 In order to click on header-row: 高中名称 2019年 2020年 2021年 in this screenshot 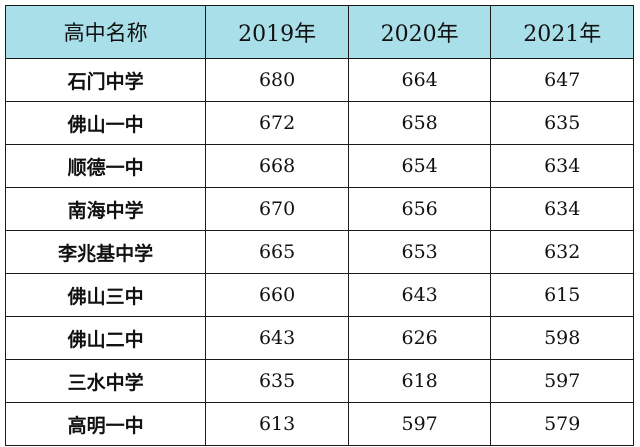, I will do `click(319, 32)`.